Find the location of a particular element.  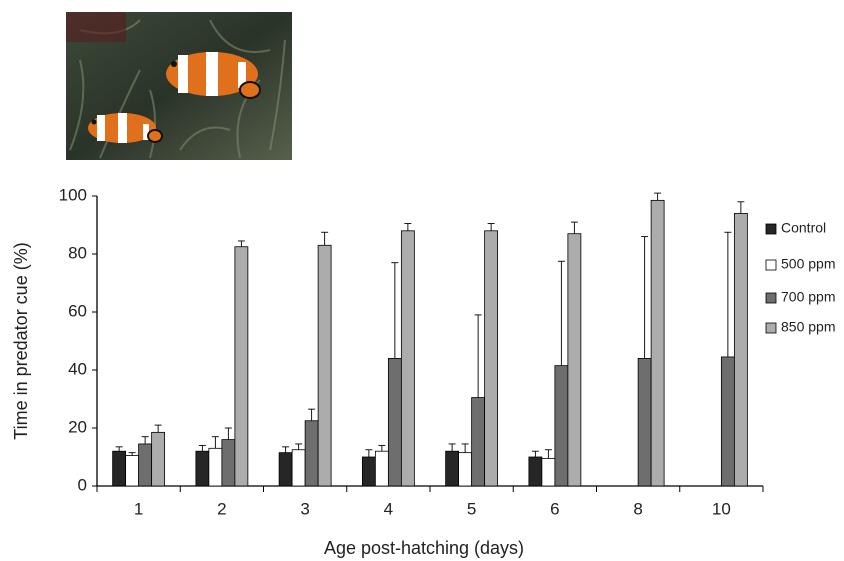

x-axis-label: Age post-hatching (days) is located at coordinates (424, 548).